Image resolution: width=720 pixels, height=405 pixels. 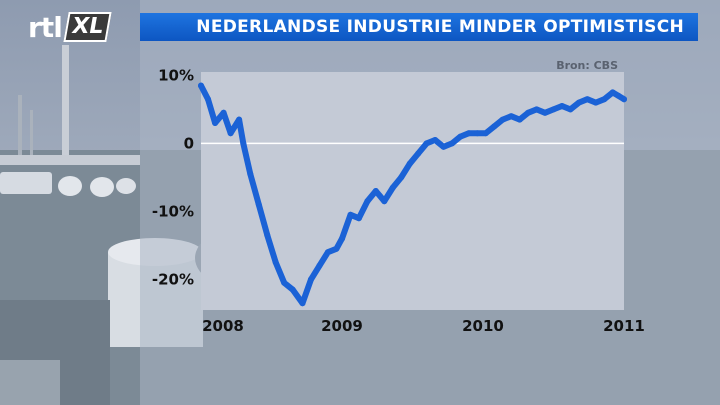 What do you see at coordinates (189, 143) in the screenshot?
I see `y-tick-label: 0` at bounding box center [189, 143].